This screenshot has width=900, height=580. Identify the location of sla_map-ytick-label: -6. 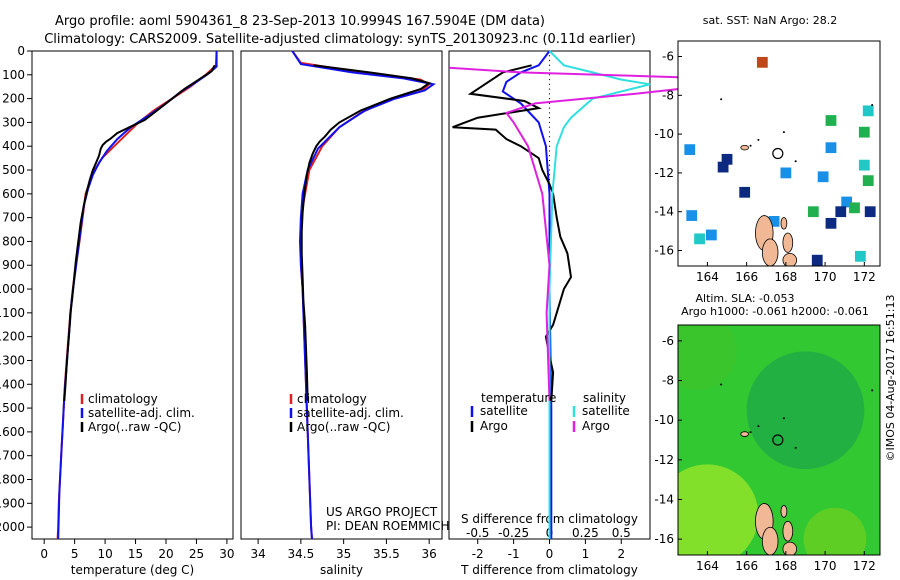
(668, 341).